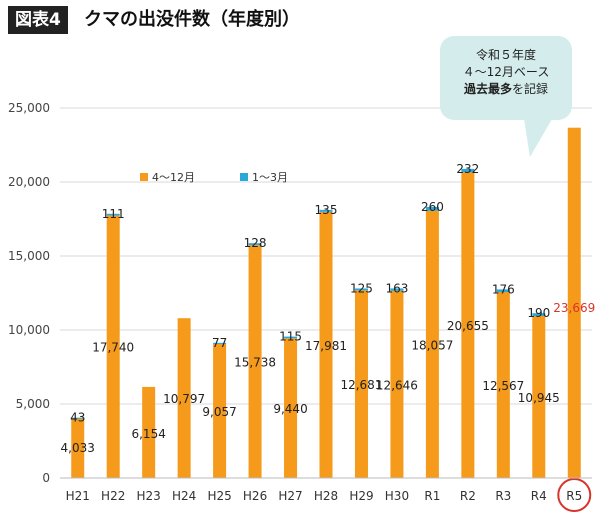 Image resolution: width=600 pixels, height=515 pixels. I want to click on data-label-jan-mar: 260, so click(432, 207).